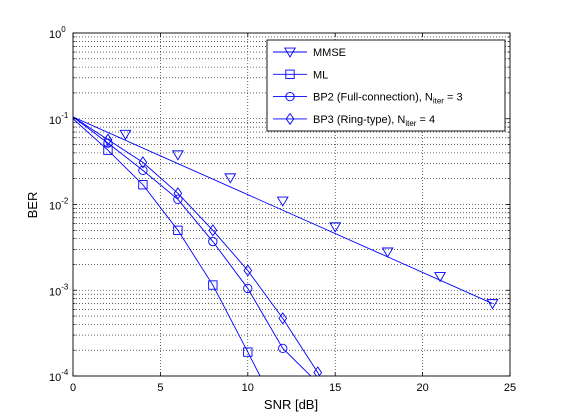  What do you see at coordinates (59, 119) in the screenshot?
I see `y-tick-label: 10⁻¹` at bounding box center [59, 119].